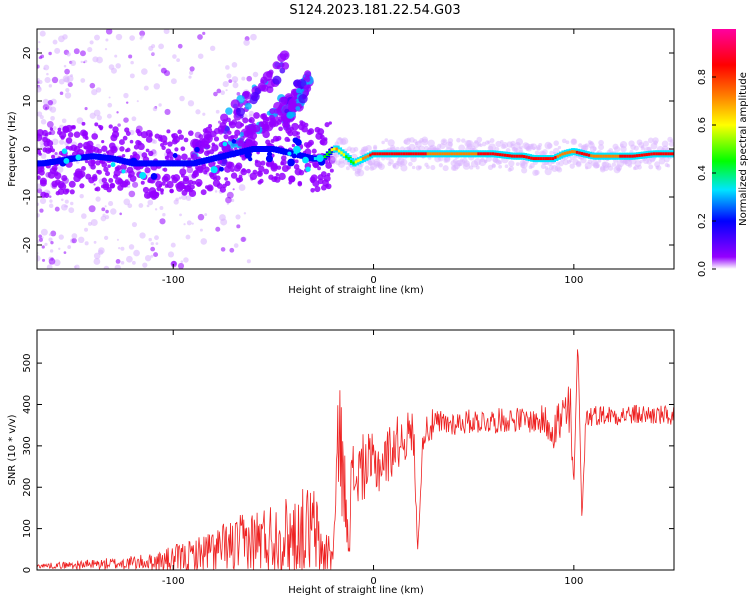 Image resolution: width=750 pixels, height=600 pixels. What do you see at coordinates (201, 137) in the screenshot?
I see `heatmap-streak-cell` at bounding box center [201, 137].